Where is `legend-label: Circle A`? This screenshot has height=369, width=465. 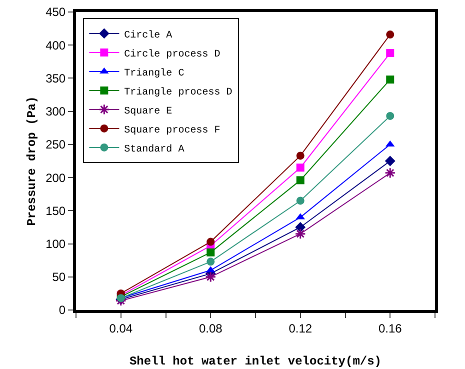
legend-label: Circle A is located at coordinates (148, 35).